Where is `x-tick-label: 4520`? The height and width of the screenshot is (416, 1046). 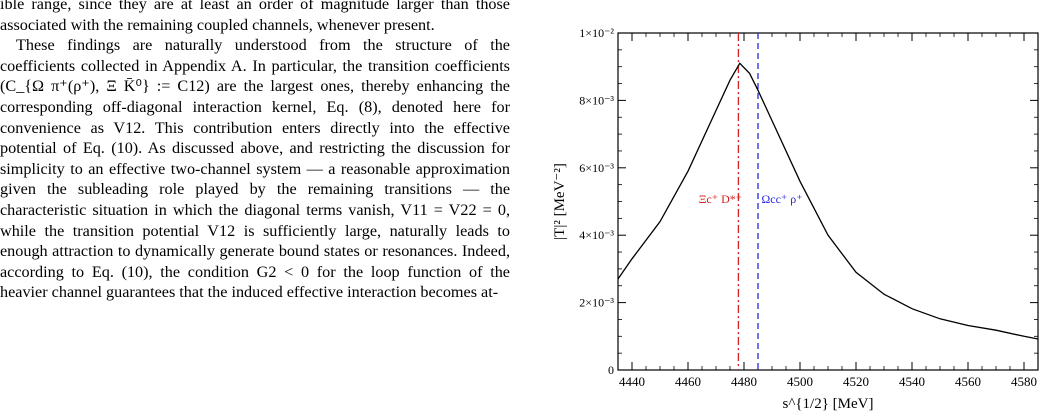 x-tick-label: 4520 is located at coordinates (856, 381).